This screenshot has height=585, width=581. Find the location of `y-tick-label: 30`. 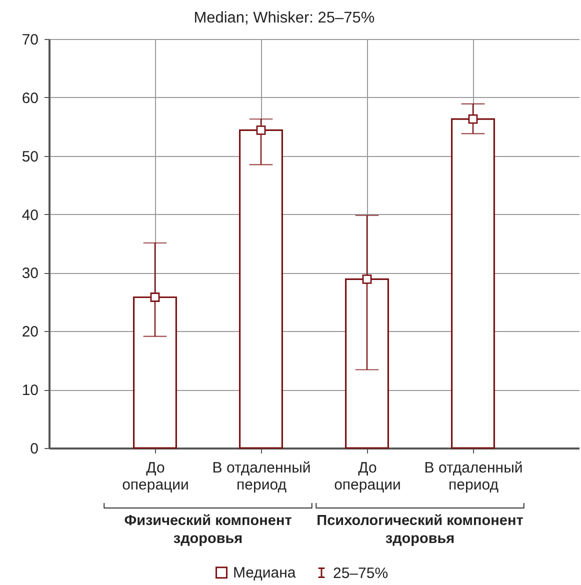

y-tick-label: 30 is located at coordinates (30, 273).